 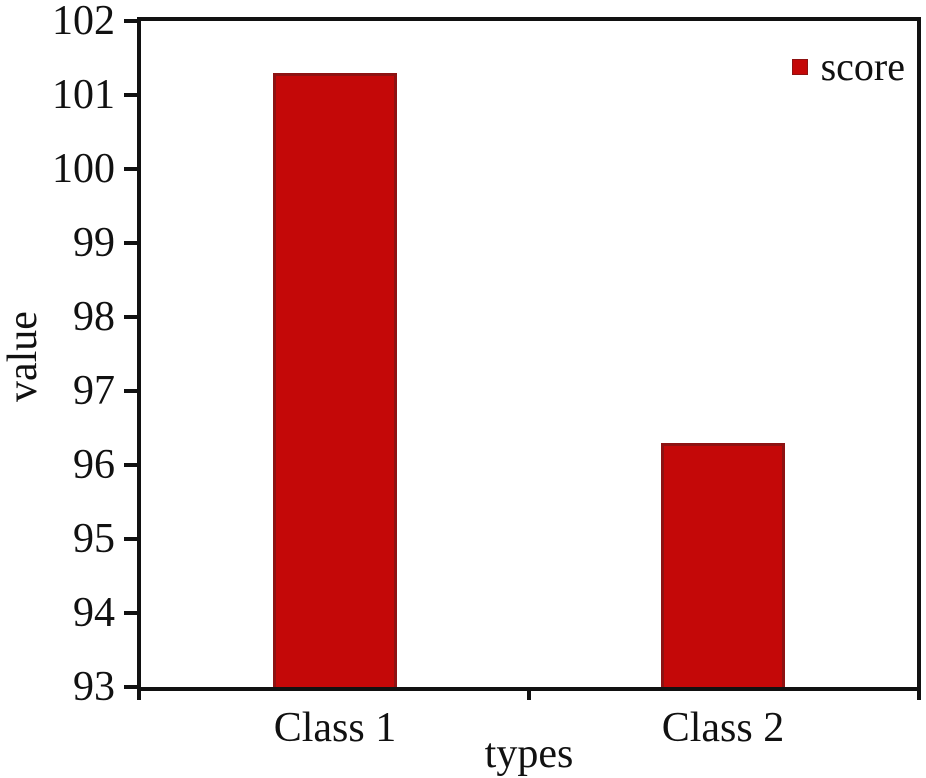 What do you see at coordinates (94, 613) in the screenshot?
I see `y-tick-label-94: 94` at bounding box center [94, 613].